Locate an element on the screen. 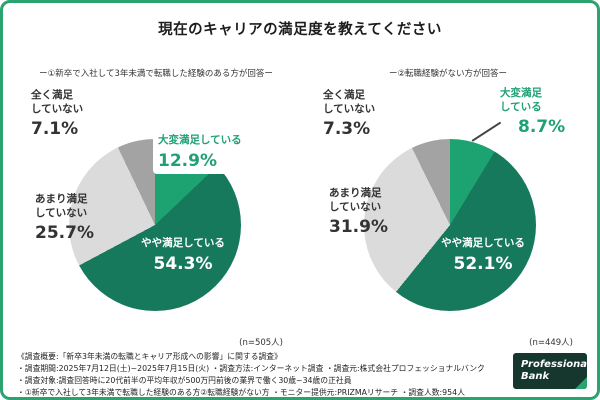  label-left-very: 大変満足している 12.9% is located at coordinates (200, 153).